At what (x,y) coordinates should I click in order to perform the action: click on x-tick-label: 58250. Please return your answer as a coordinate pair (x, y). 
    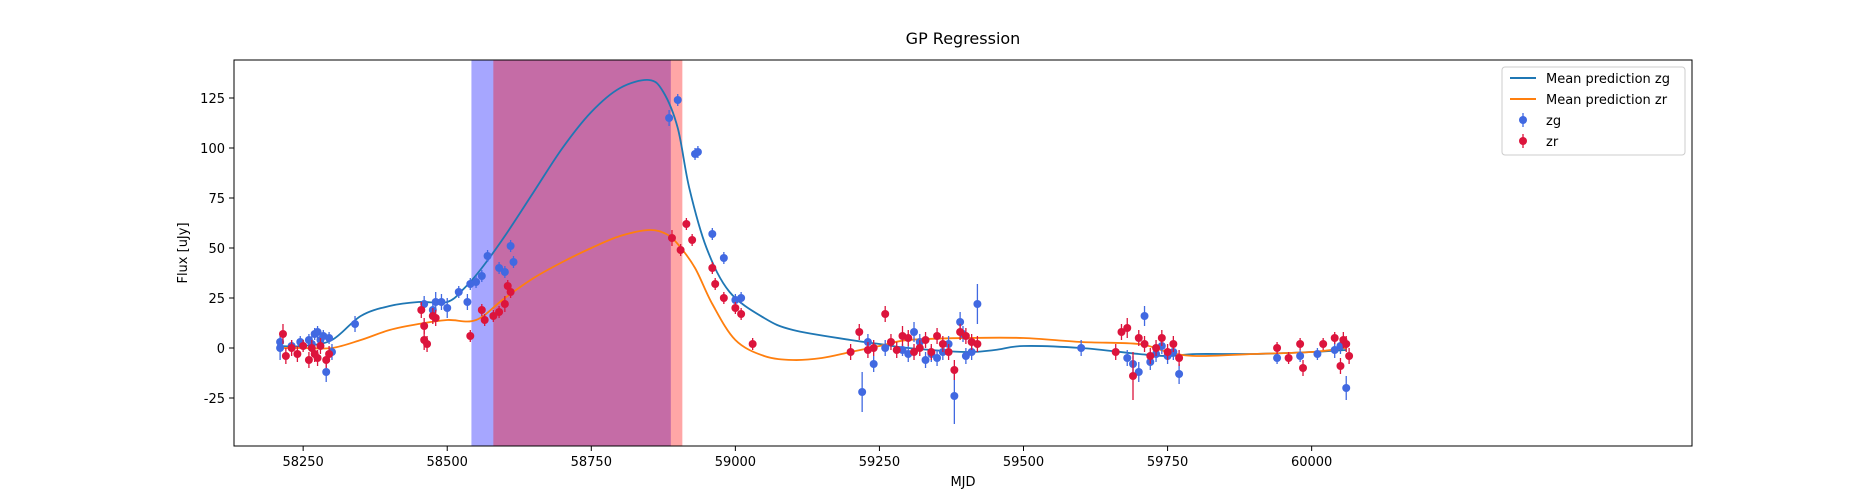
    Looking at the image, I should click on (302, 462).